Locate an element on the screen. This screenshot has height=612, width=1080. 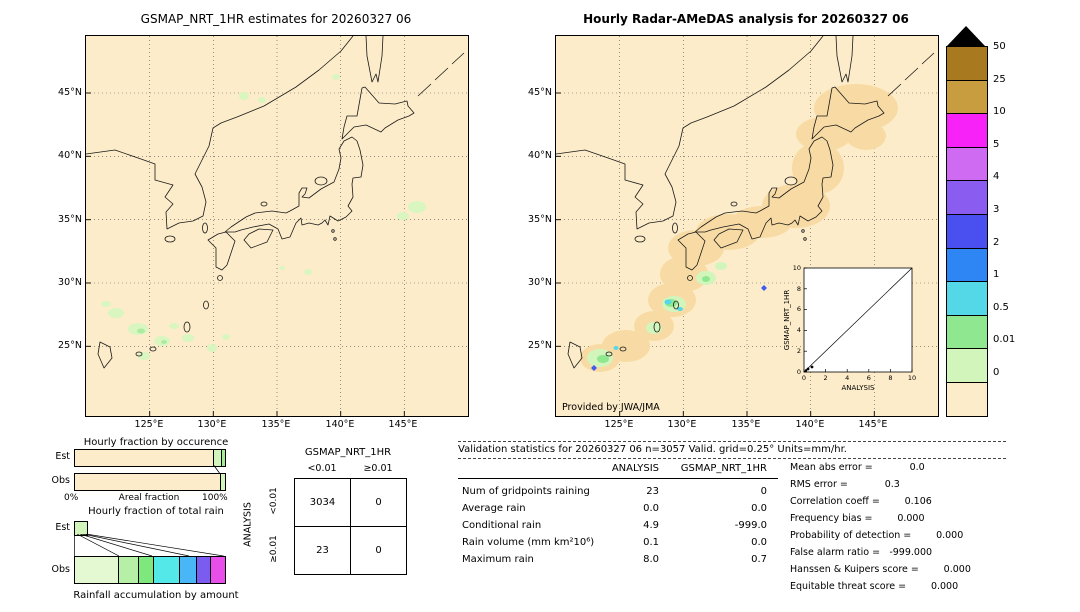
stats-row: Conditional rain 4.9 -999.0 is located at coordinates (622, 526).